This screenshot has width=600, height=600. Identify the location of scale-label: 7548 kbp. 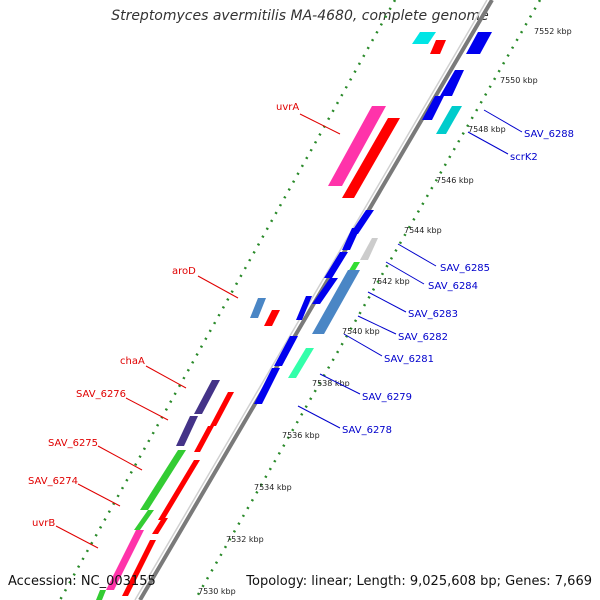
(487, 129).